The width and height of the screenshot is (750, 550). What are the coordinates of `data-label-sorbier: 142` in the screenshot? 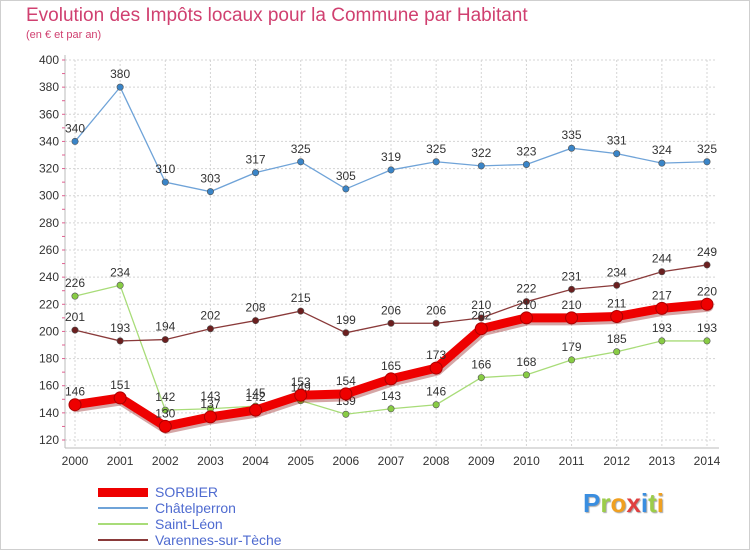 It's located at (256, 397).